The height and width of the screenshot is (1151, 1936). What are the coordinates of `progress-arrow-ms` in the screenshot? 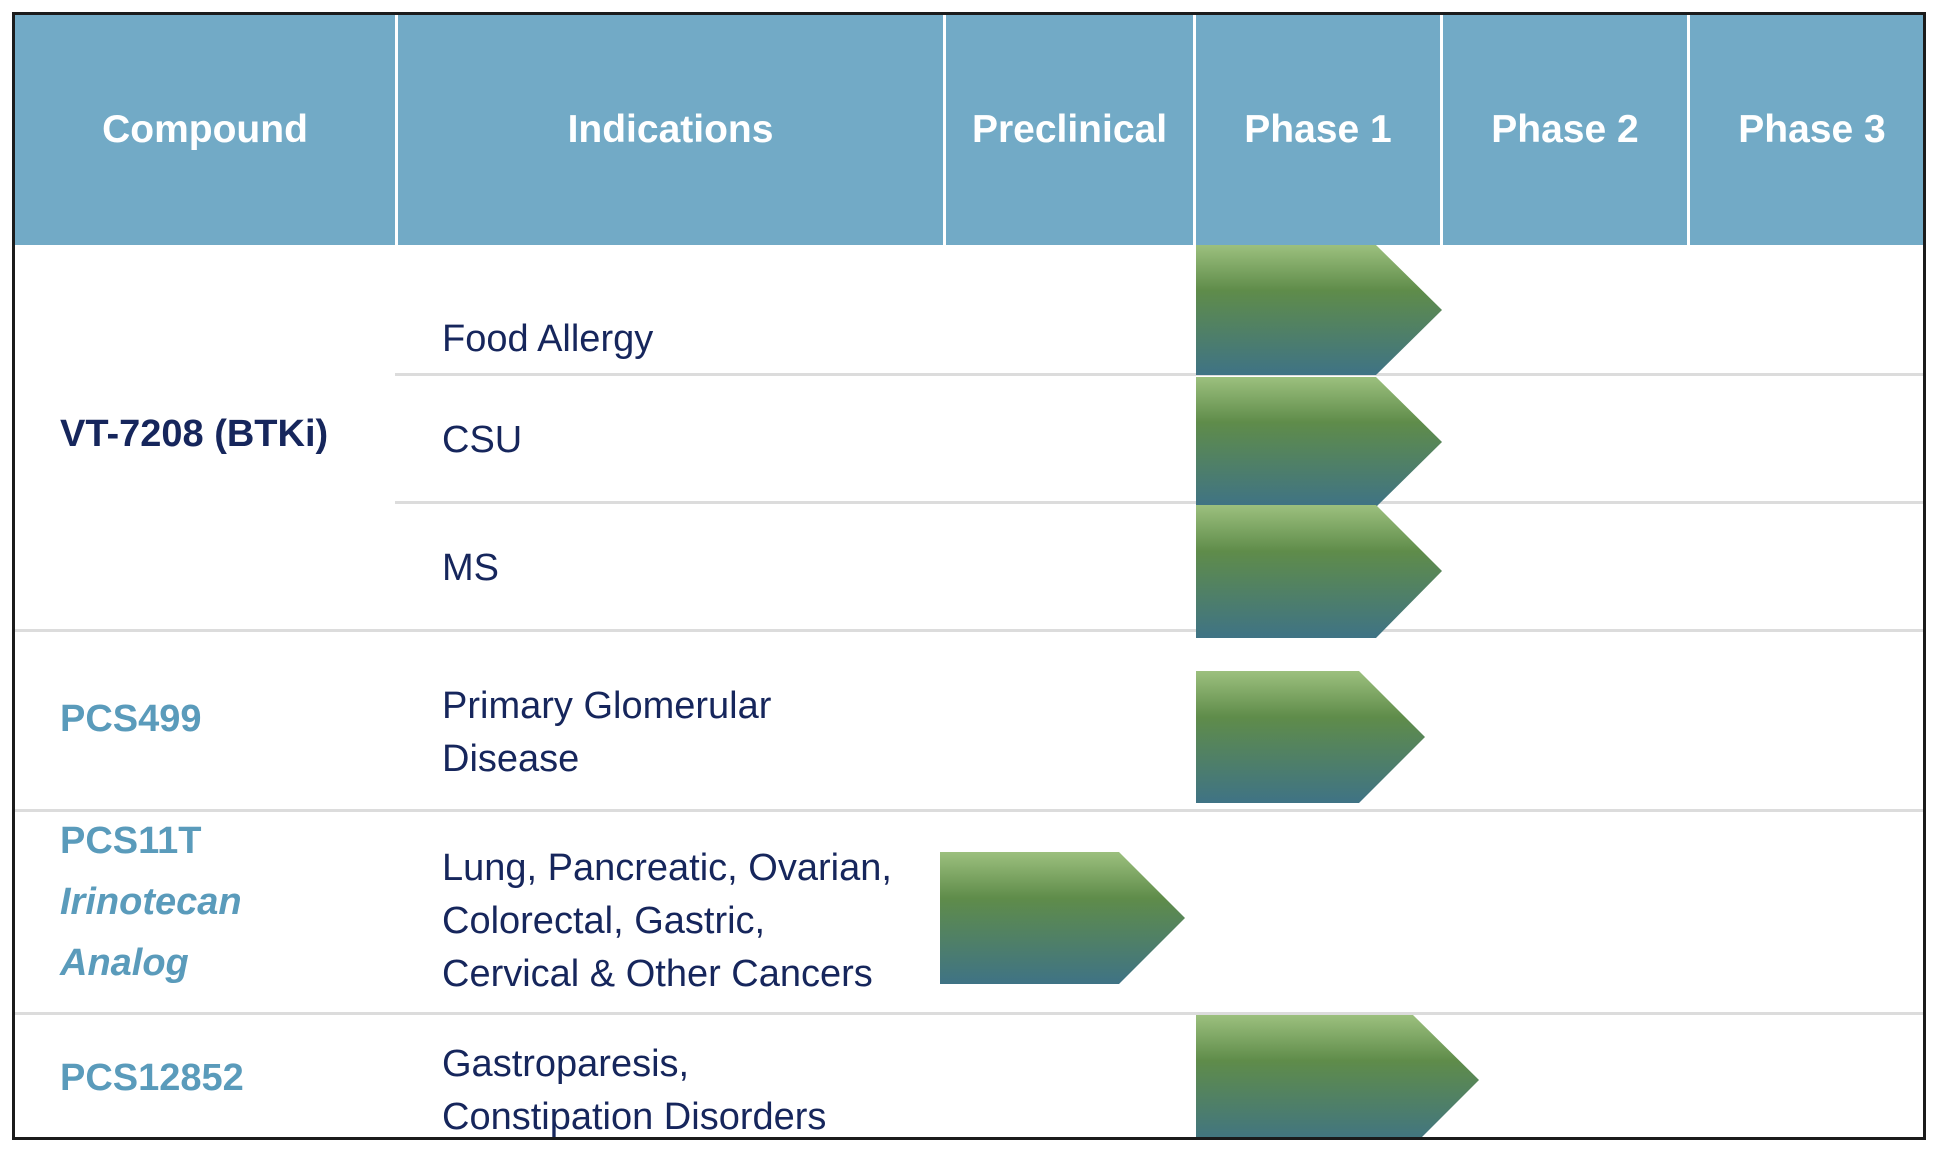 It's located at (1319, 571).